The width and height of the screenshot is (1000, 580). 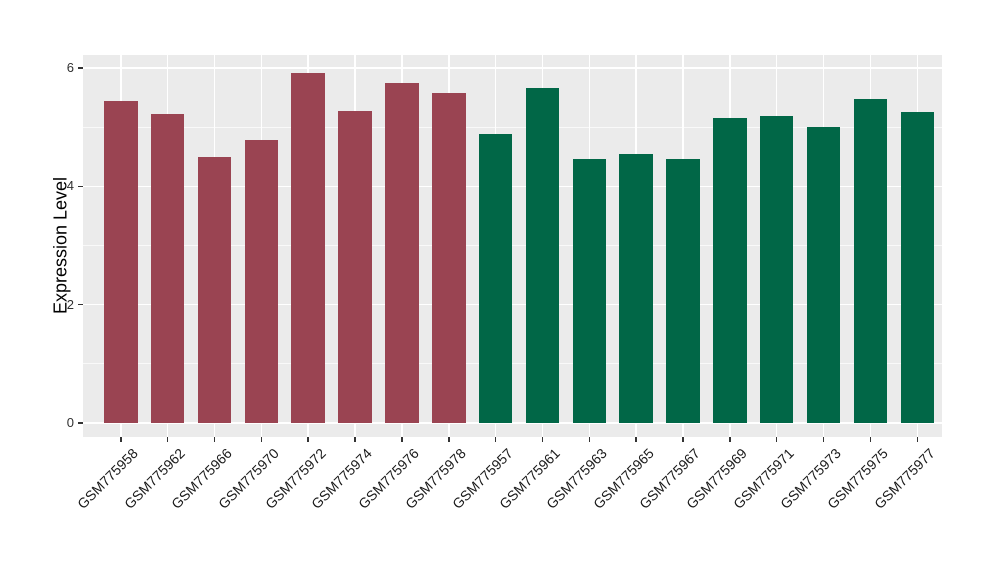 I want to click on y-tick-label: 6, so click(x=70, y=67).